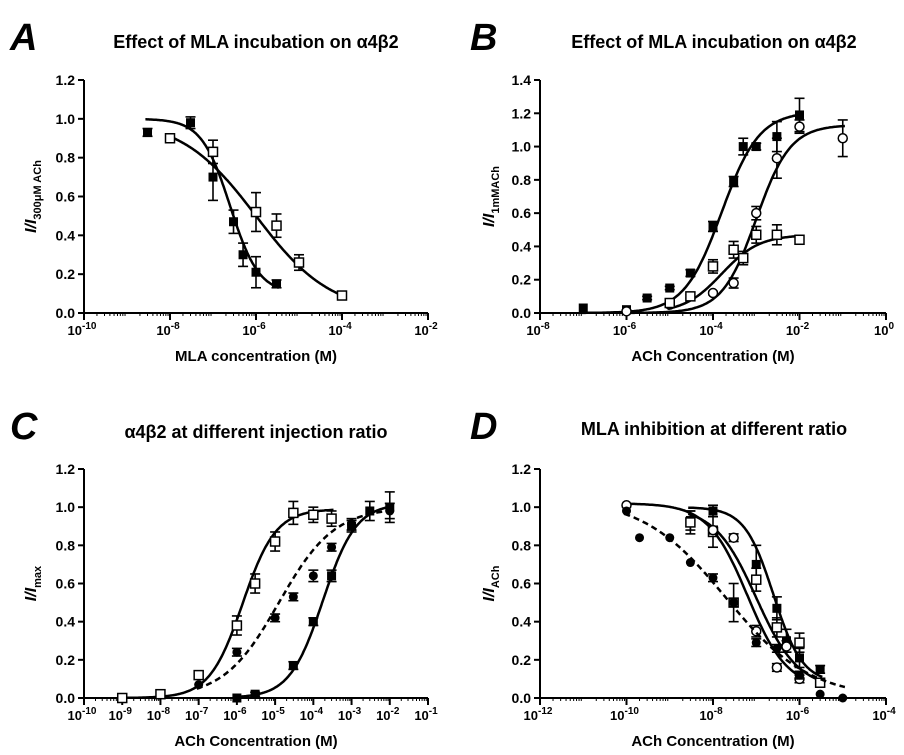  What do you see at coordinates (24, 427) in the screenshot?
I see `panel-label: C` at bounding box center [24, 427].